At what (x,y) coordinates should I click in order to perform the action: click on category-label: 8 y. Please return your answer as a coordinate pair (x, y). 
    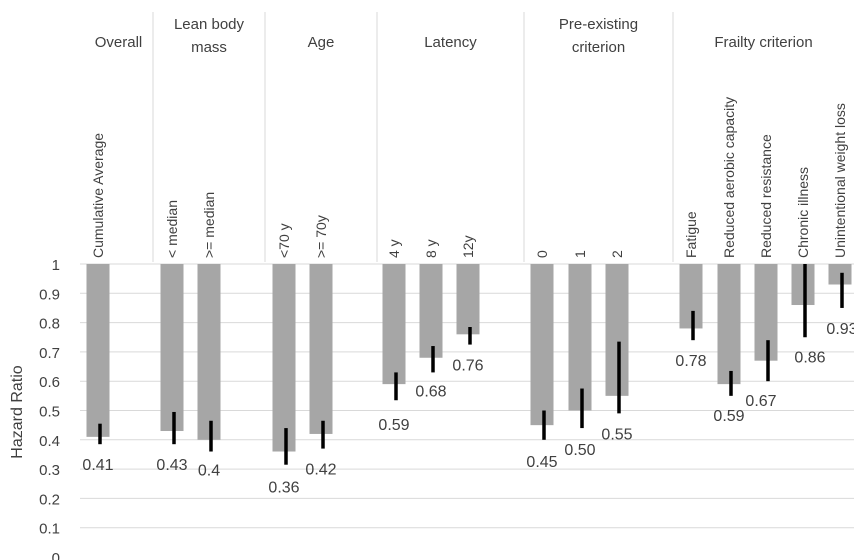
    Looking at the image, I should click on (431, 248).